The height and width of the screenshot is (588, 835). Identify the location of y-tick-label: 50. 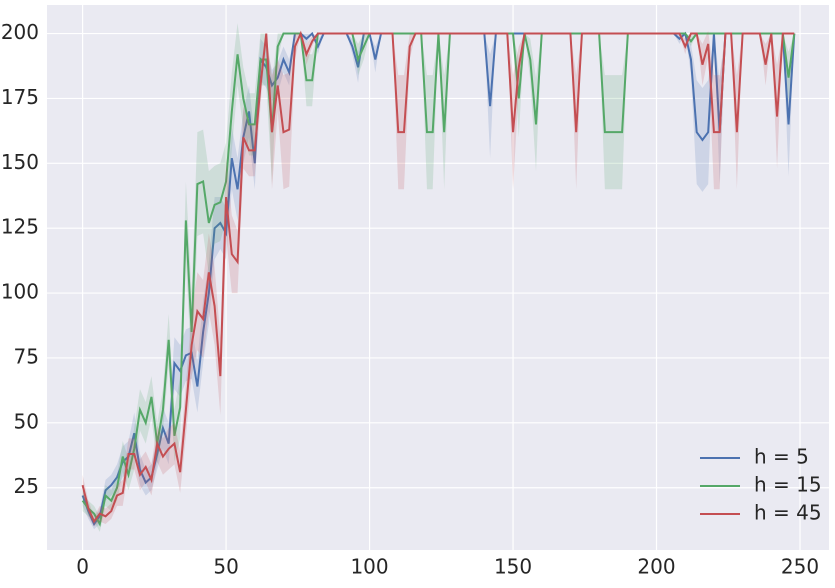
(26, 421).